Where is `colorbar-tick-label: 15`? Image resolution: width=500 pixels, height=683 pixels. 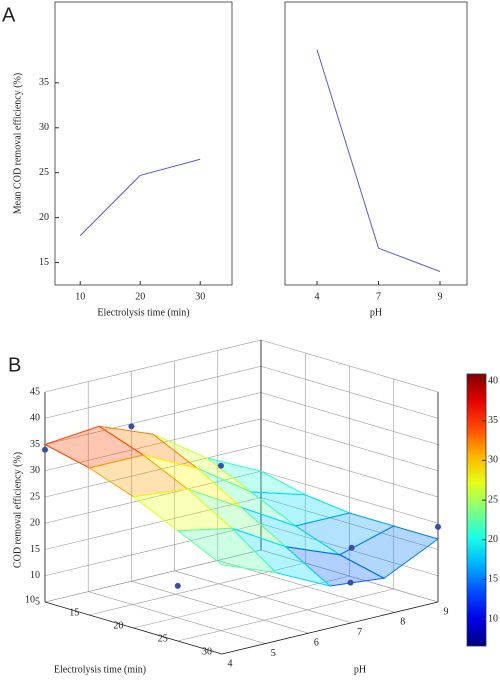
colorbar-tick-label: 15 is located at coordinates (493, 579).